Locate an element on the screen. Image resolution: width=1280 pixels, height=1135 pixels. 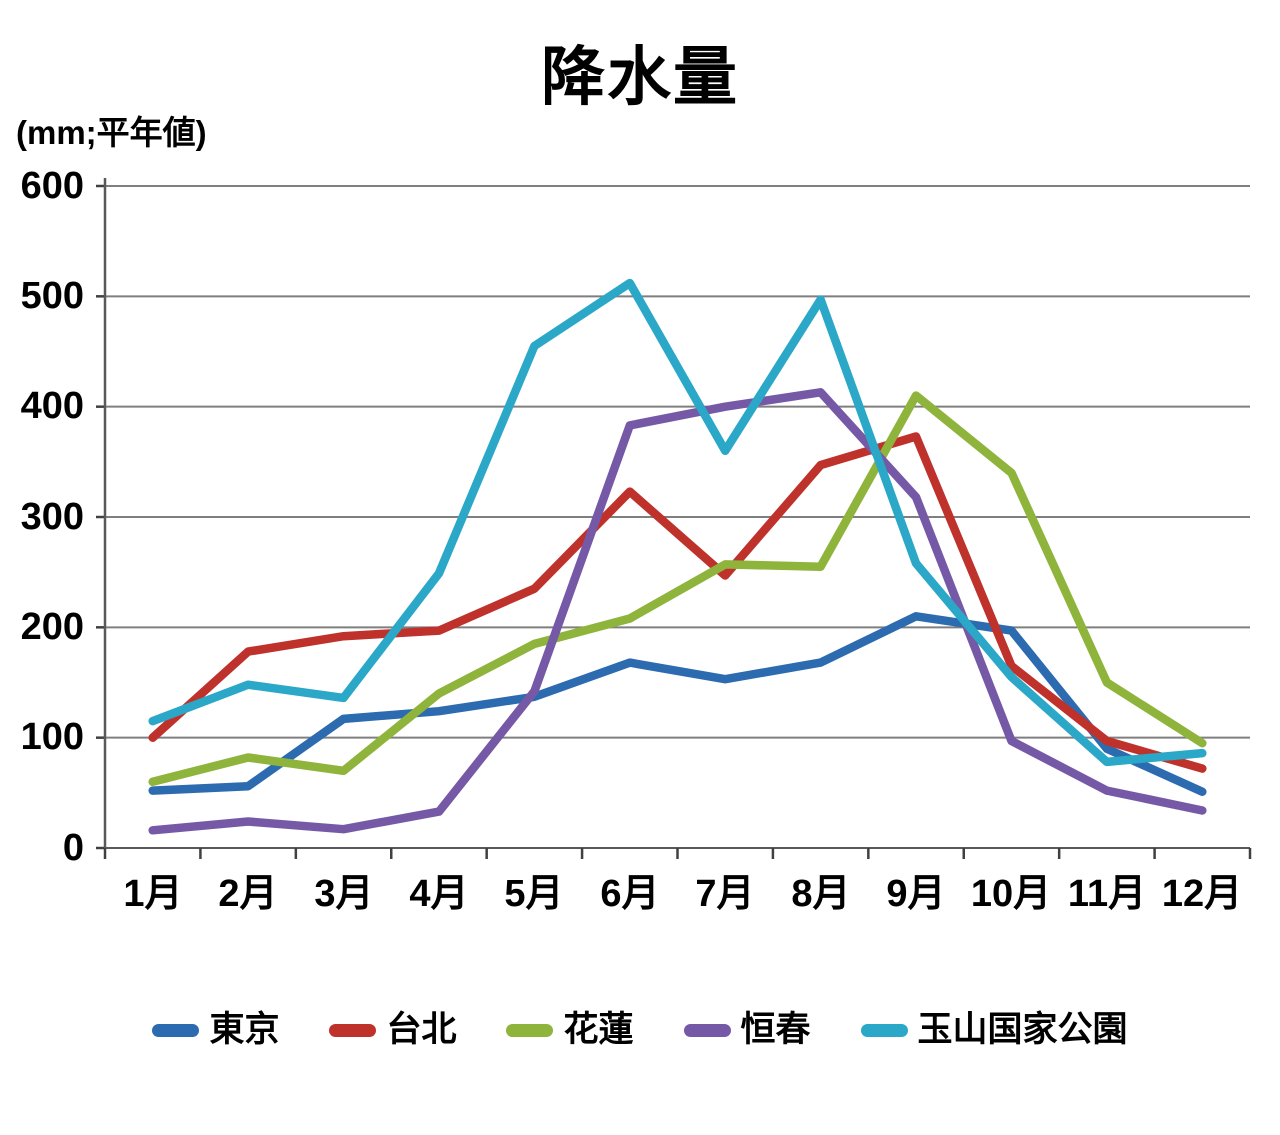
x-tick-label: 5月 is located at coordinates (534, 894).